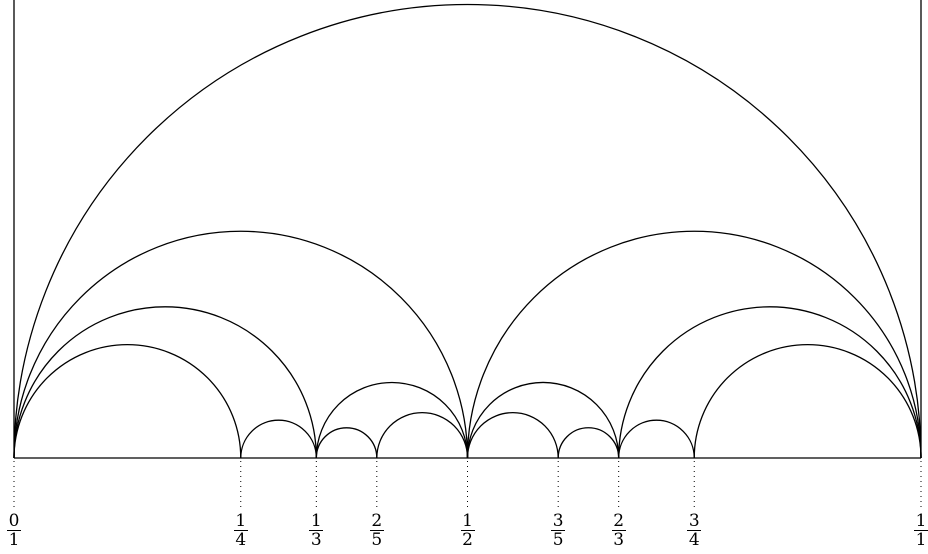 The width and height of the screenshot is (928, 554). I want to click on fraction-numerator: 0, so click(14, 521).